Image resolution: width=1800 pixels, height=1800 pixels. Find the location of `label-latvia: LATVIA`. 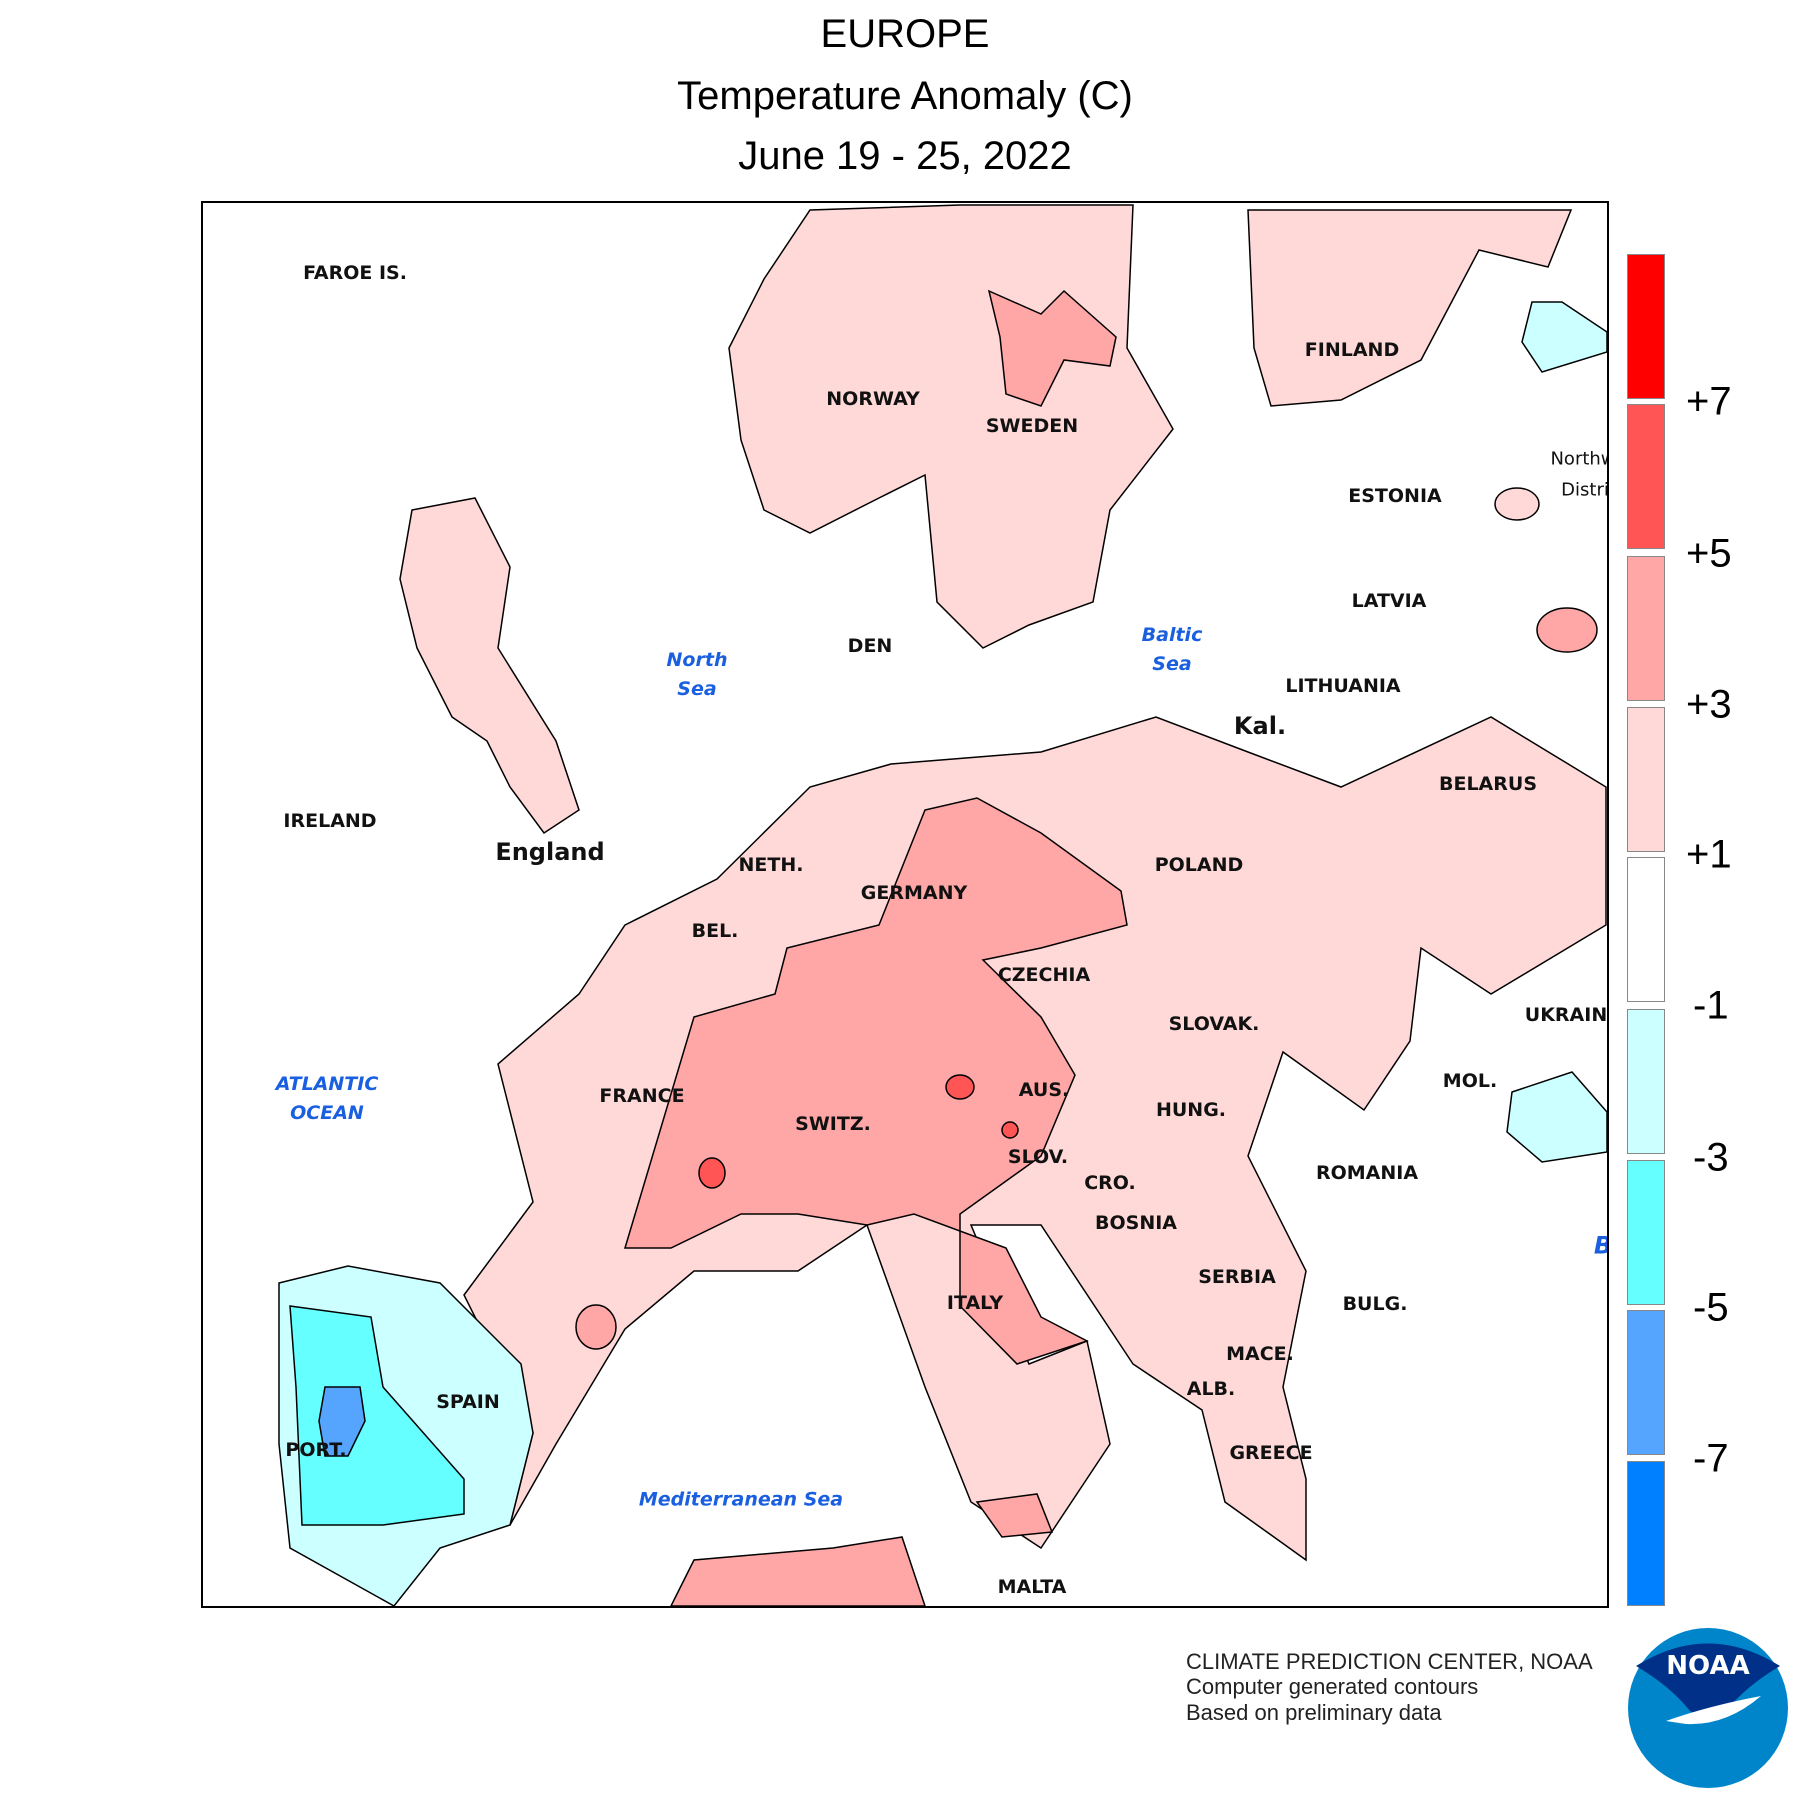

label-latvia: LATVIA is located at coordinates (1389, 601).